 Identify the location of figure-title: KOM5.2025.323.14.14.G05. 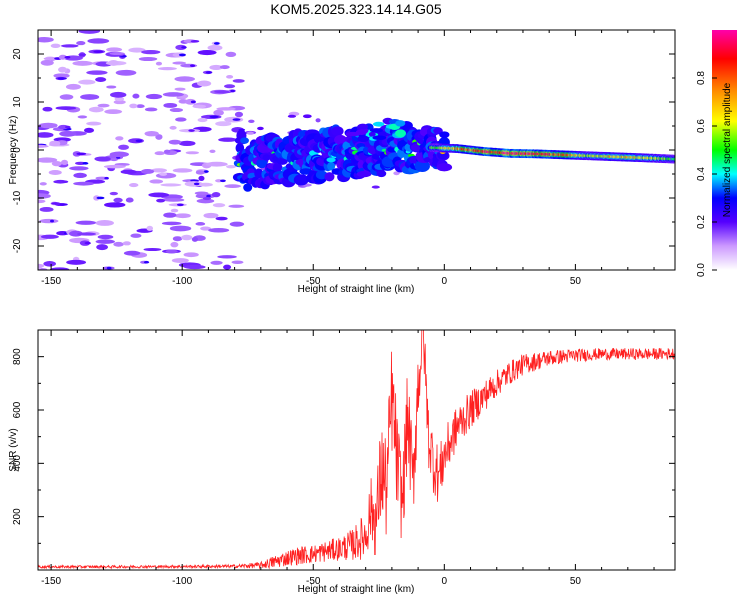
(355, 9).